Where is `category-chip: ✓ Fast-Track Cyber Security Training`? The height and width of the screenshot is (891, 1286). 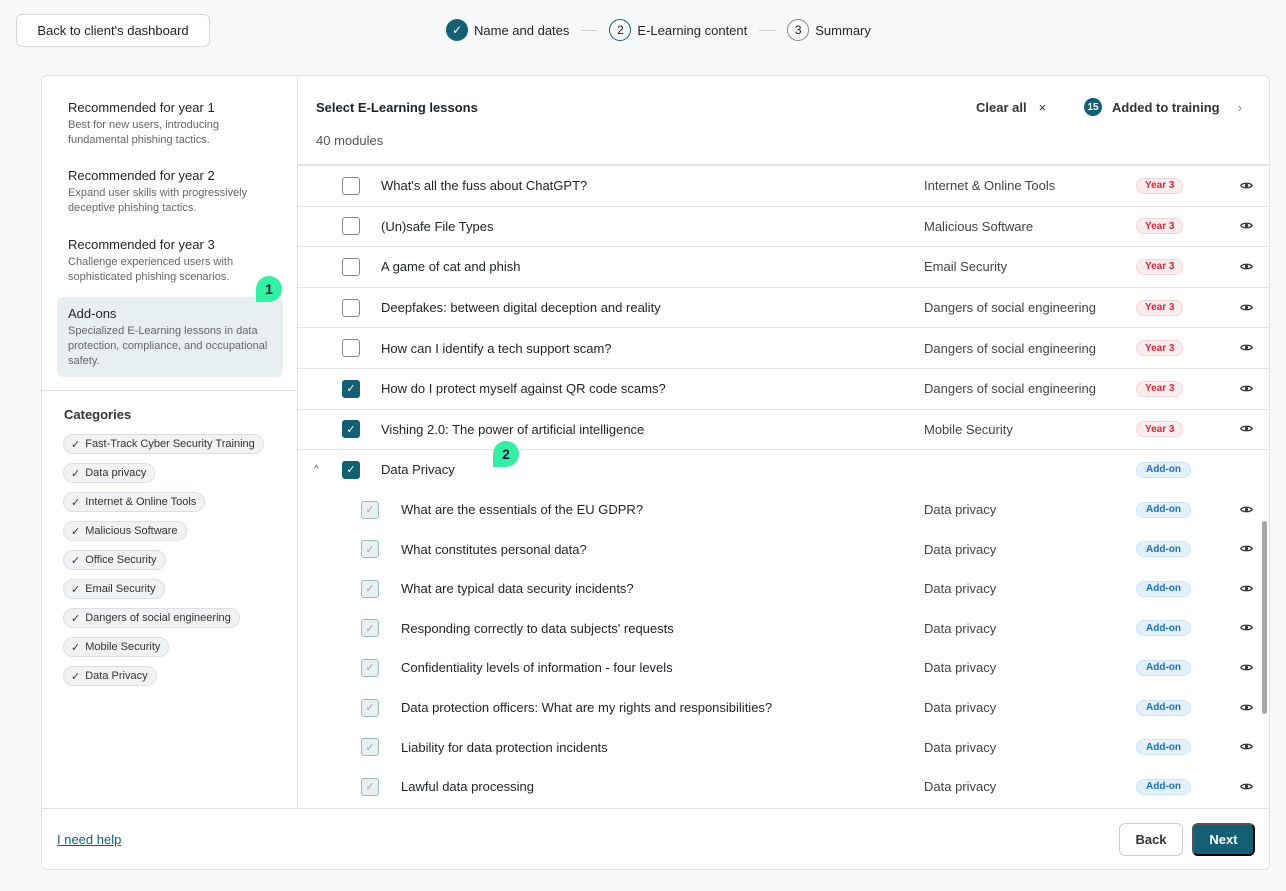
category-chip: ✓ Fast-Track Cyber Security Training is located at coordinates (163, 444).